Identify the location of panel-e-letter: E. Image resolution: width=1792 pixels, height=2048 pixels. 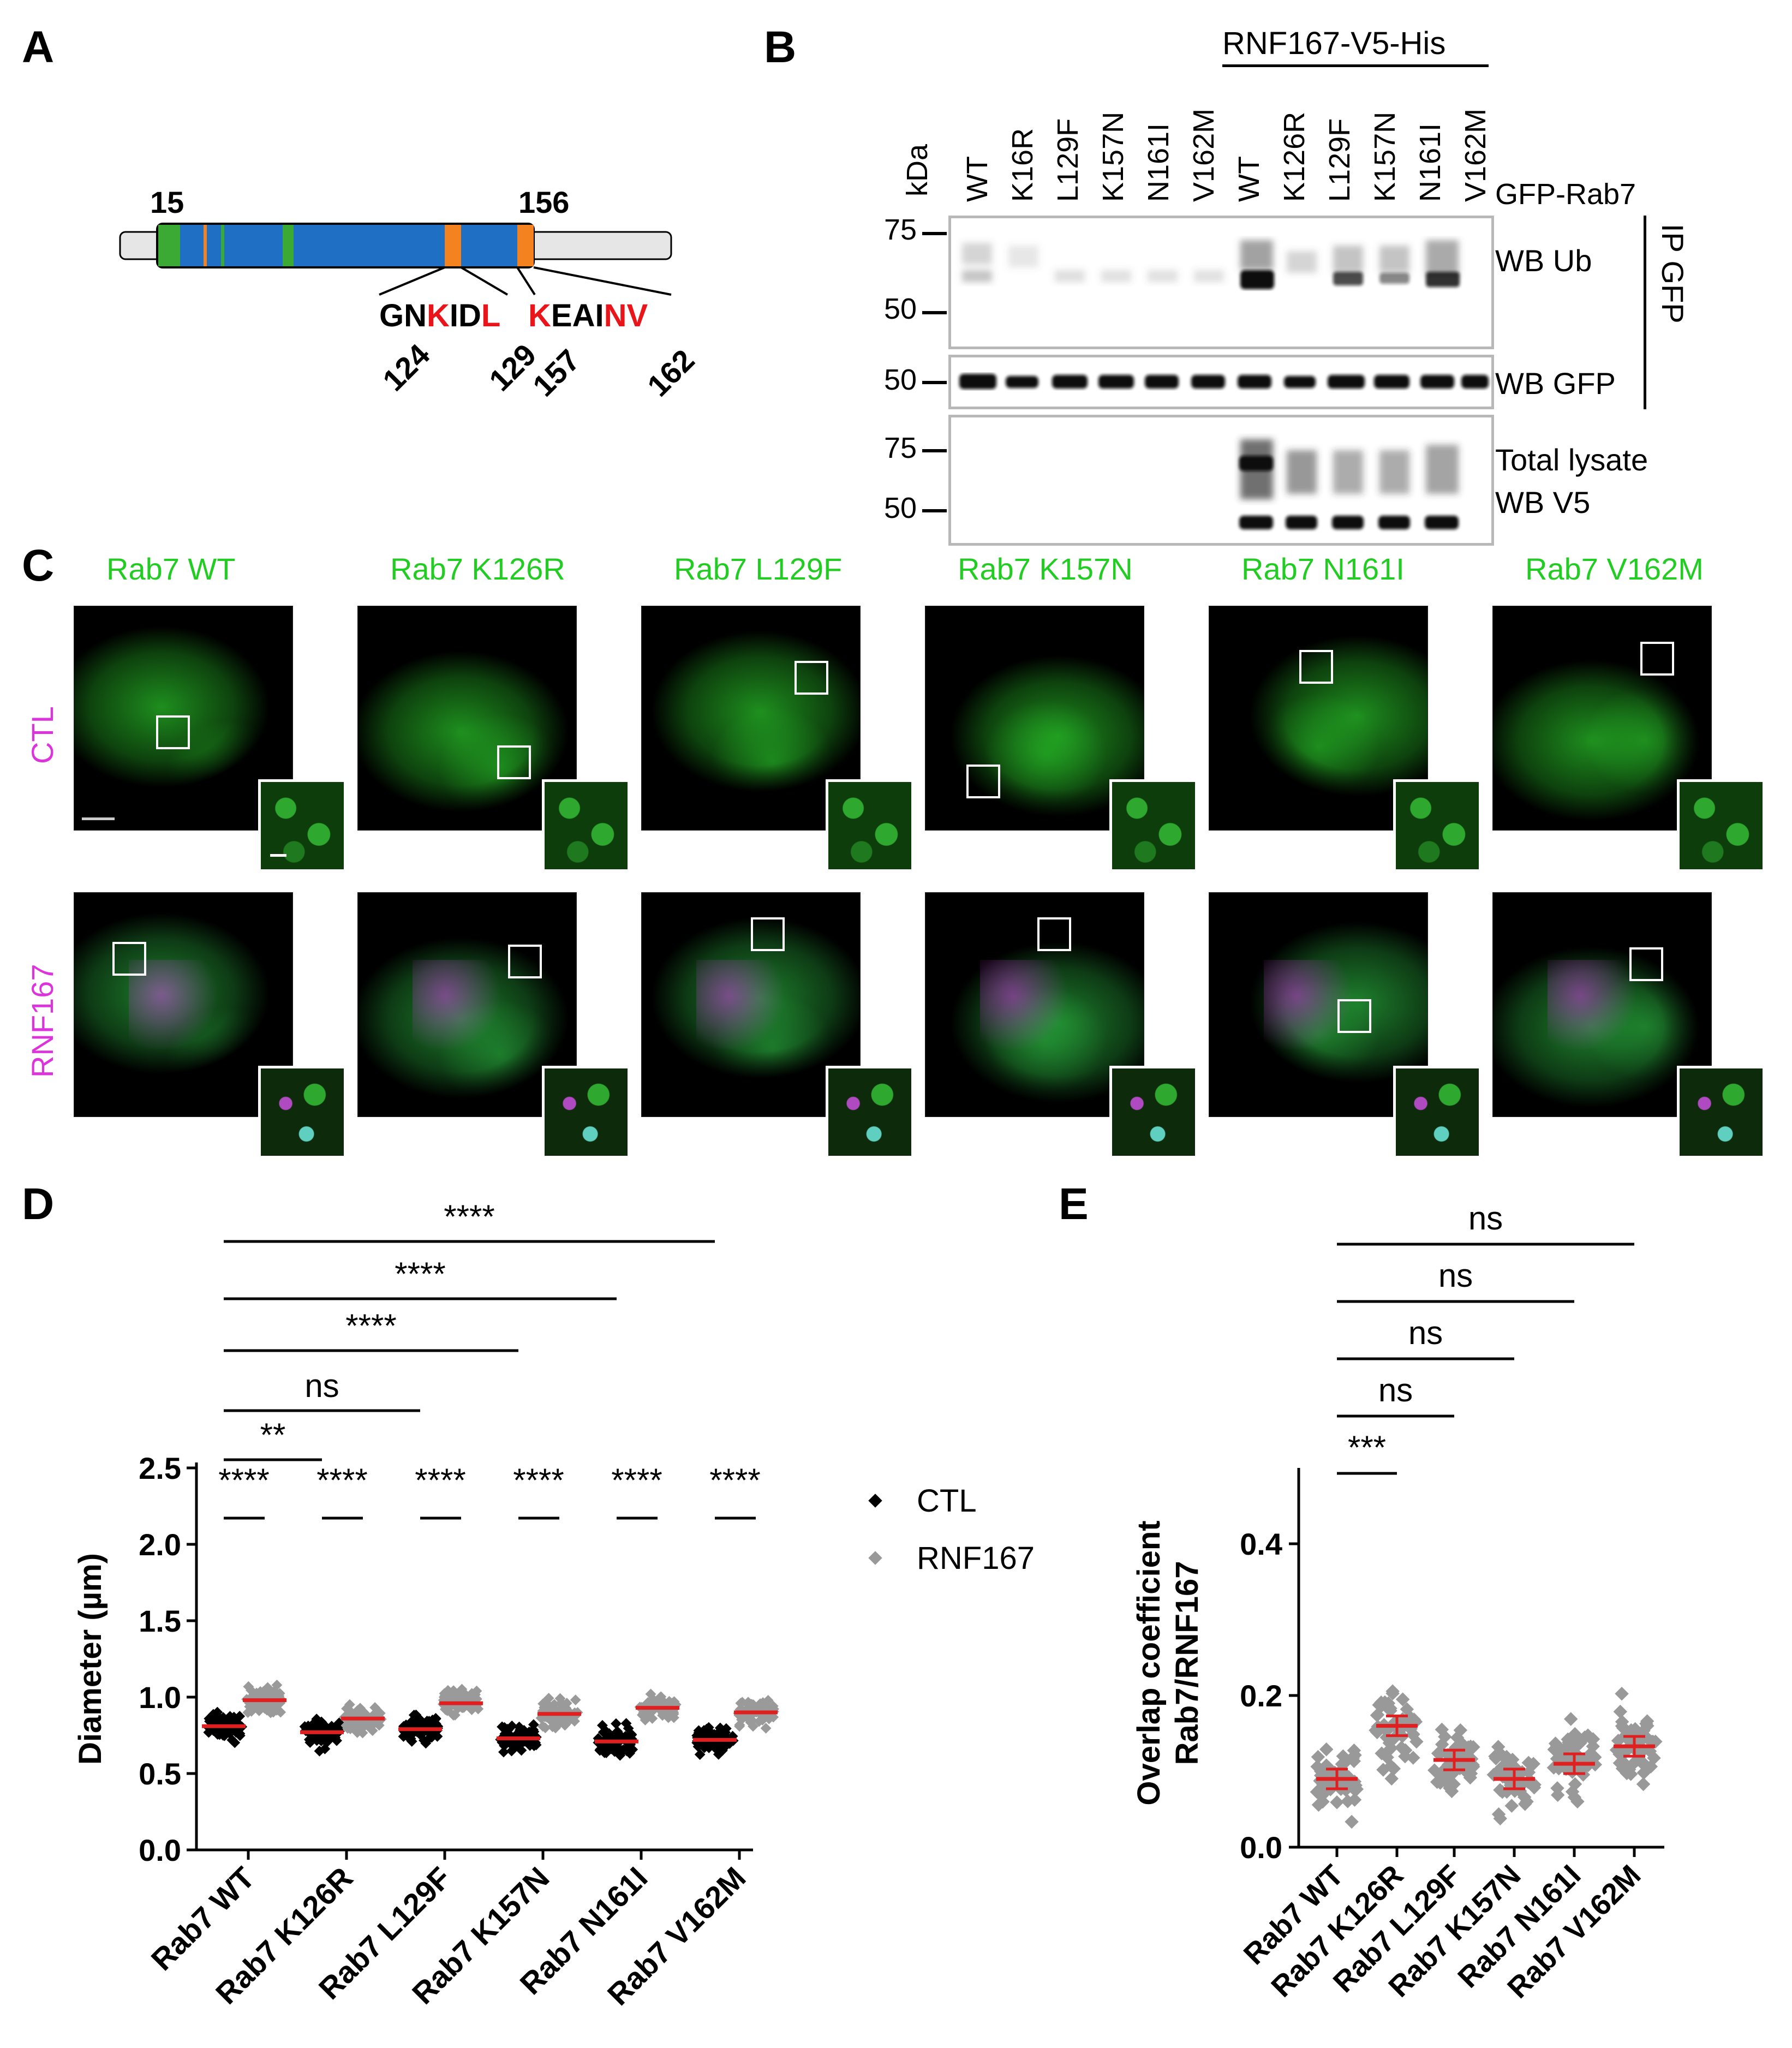
(1074, 1204).